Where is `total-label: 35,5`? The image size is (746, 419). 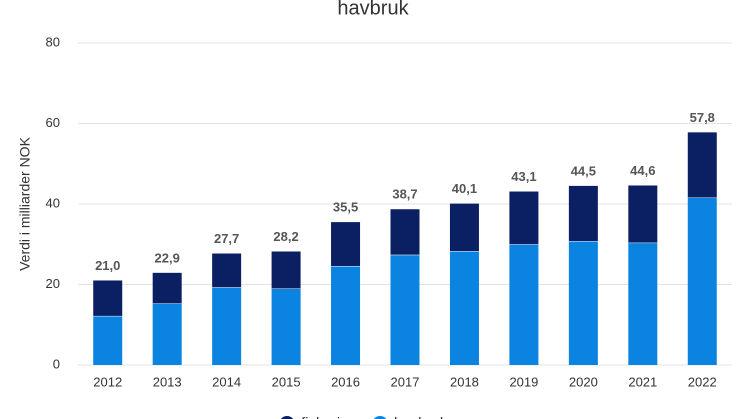
total-label: 35,5 is located at coordinates (345, 207).